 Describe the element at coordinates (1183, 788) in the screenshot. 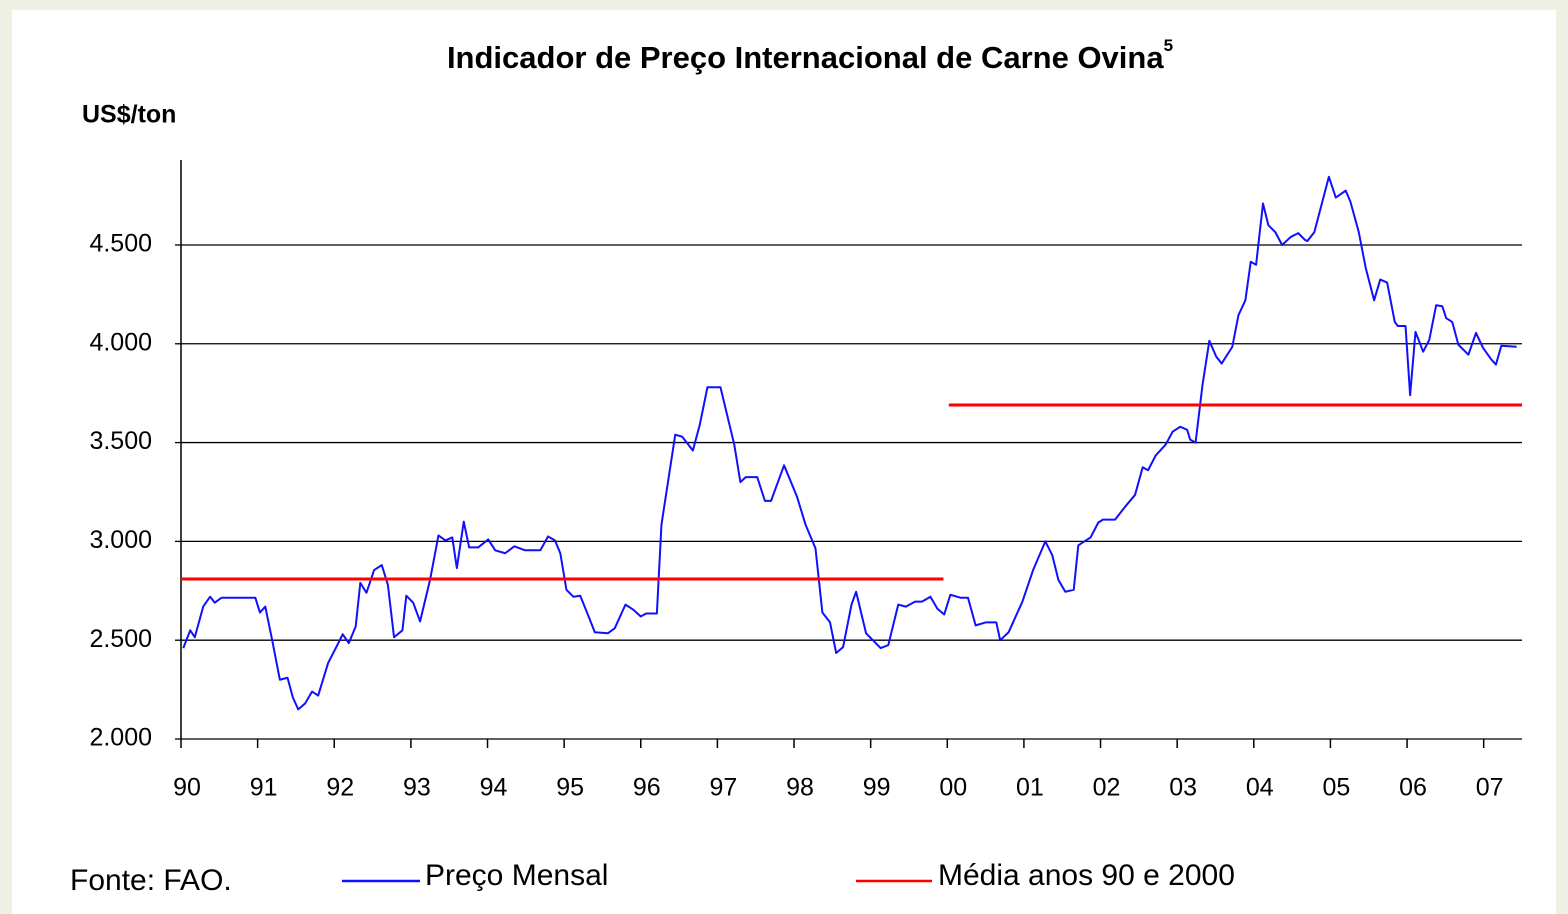

I see `x-tick-label: 03` at that location.